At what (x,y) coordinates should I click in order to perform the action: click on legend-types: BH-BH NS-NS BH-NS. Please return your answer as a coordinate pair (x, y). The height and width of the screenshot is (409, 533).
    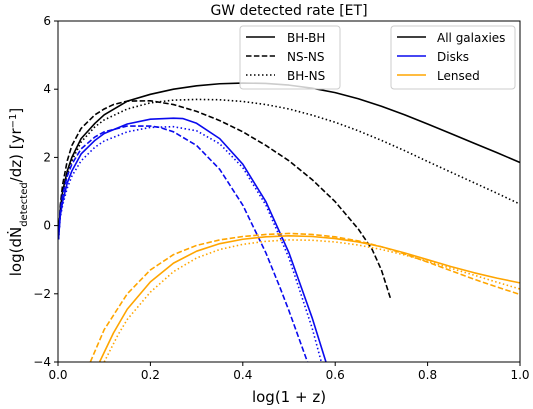
    Looking at the image, I should click on (290, 57).